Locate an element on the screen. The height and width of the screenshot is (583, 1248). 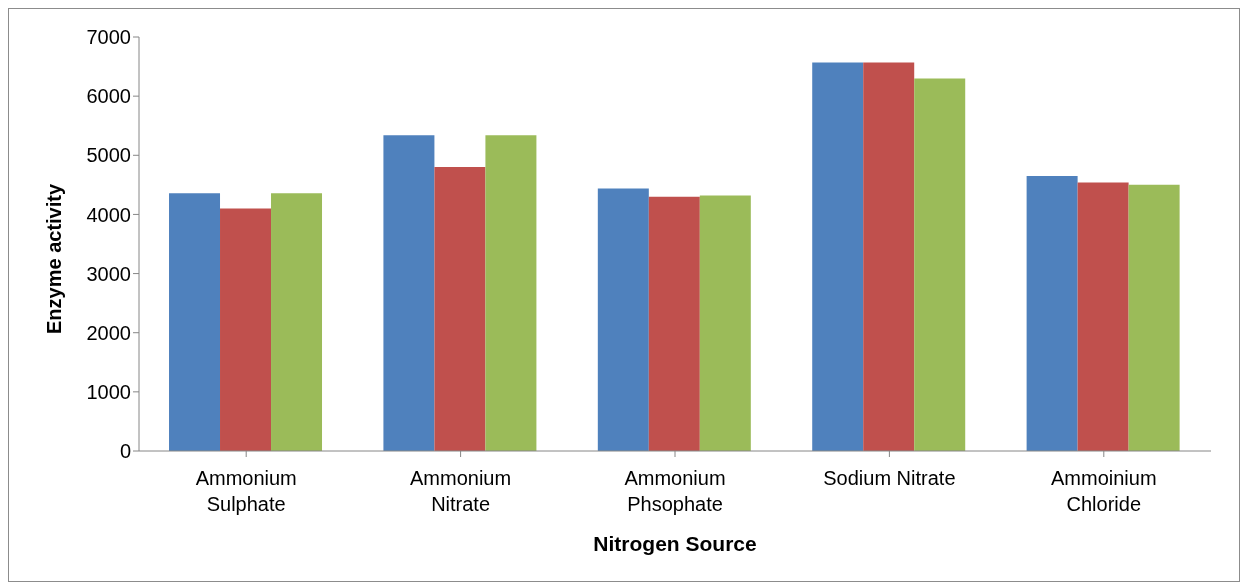
y-tick-label: 4000 is located at coordinates (108, 214).